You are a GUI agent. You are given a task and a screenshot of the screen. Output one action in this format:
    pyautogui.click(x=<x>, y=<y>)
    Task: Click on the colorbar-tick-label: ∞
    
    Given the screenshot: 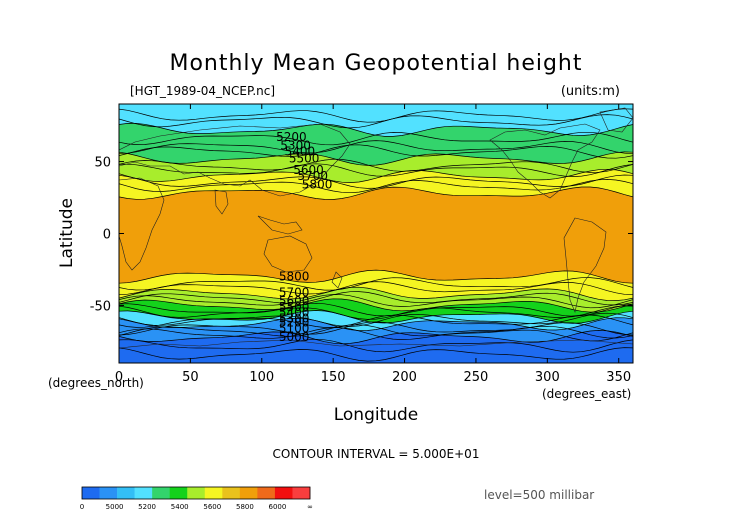 What is the action you would take?
    pyautogui.click(x=310, y=507)
    